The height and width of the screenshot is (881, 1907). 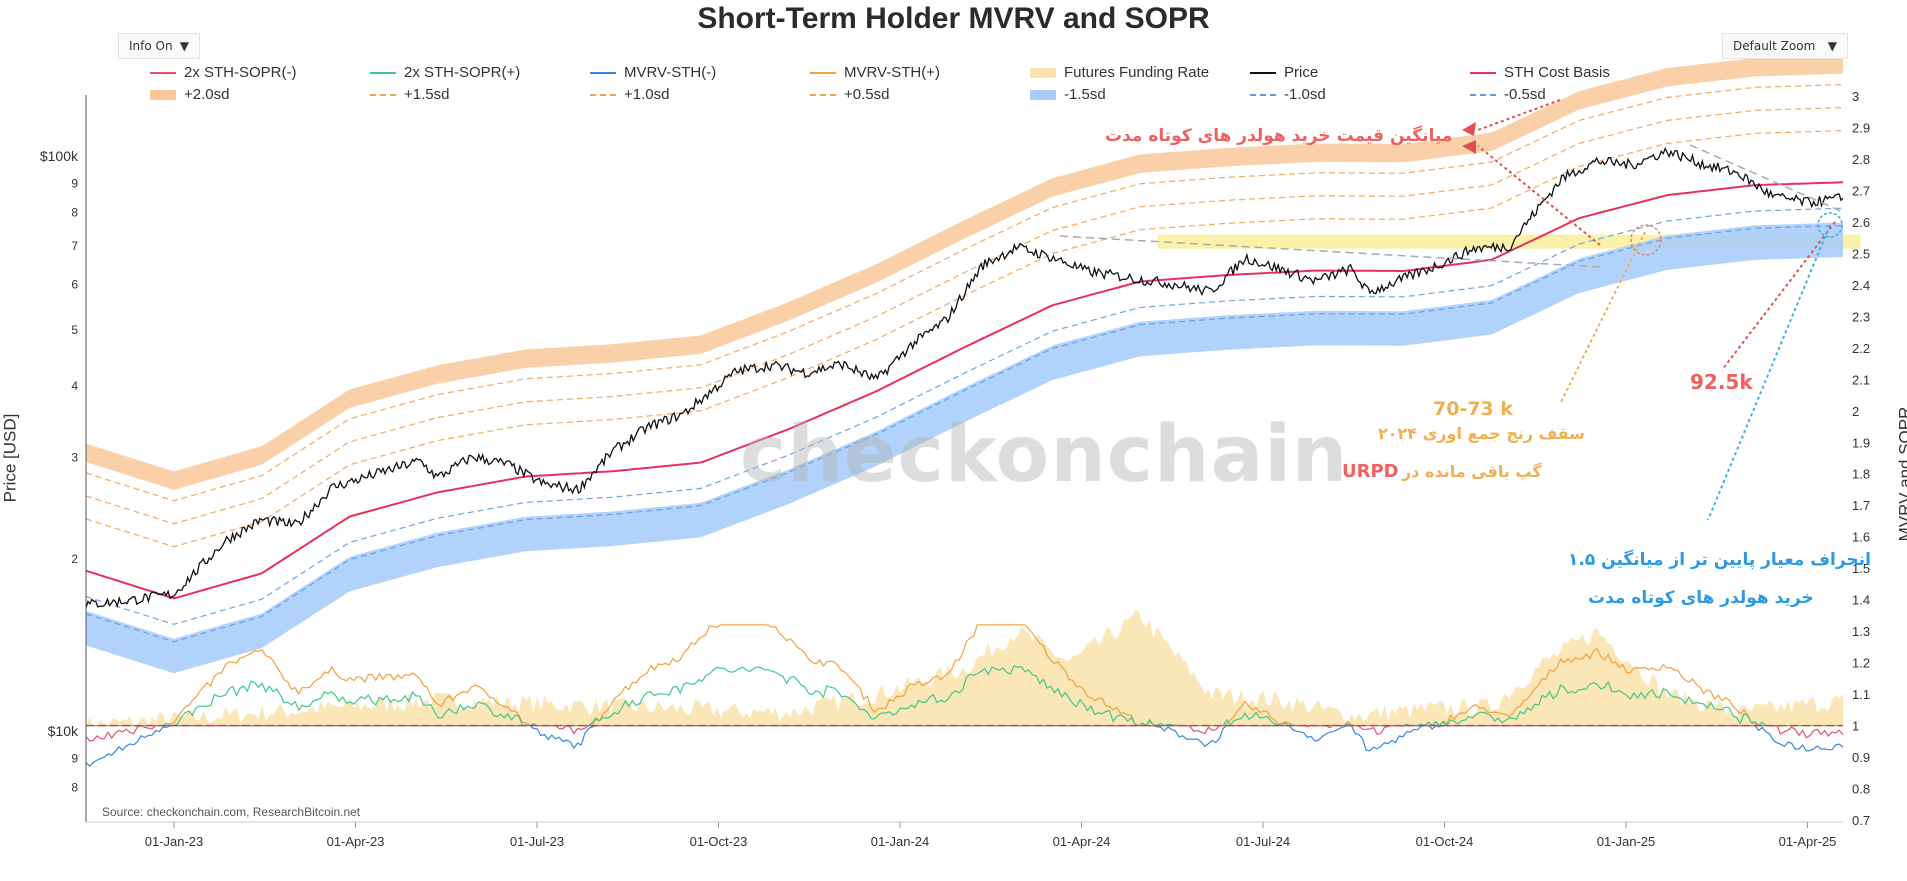 What do you see at coordinates (1808, 841) in the screenshot?
I see `x-tick-label: 01-Apr-25` at bounding box center [1808, 841].